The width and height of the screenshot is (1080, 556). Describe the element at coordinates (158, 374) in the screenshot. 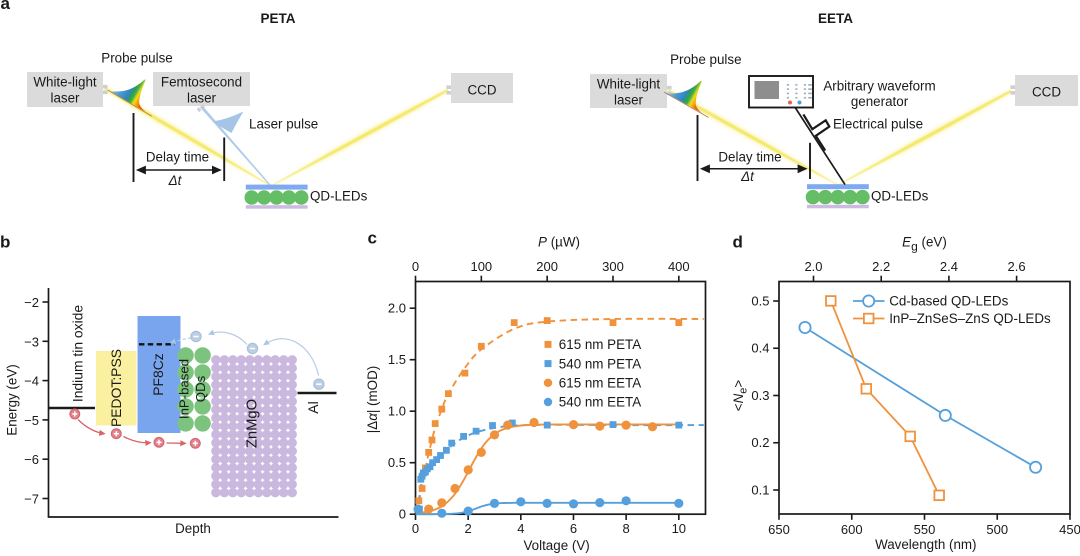

I see `svg-text: PF8Cz` at that location.